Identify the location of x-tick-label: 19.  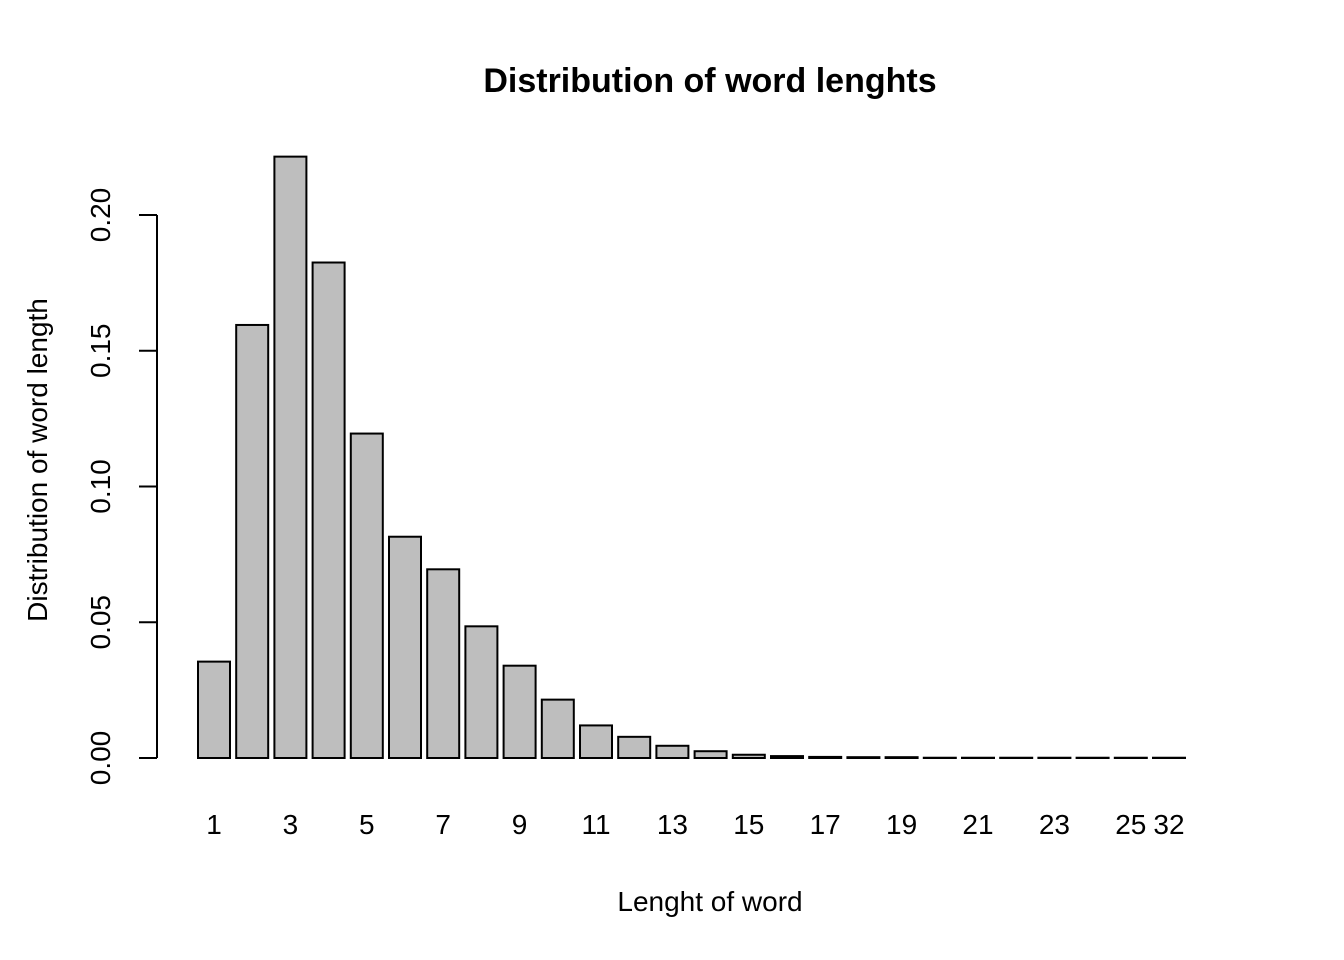
(901, 824).